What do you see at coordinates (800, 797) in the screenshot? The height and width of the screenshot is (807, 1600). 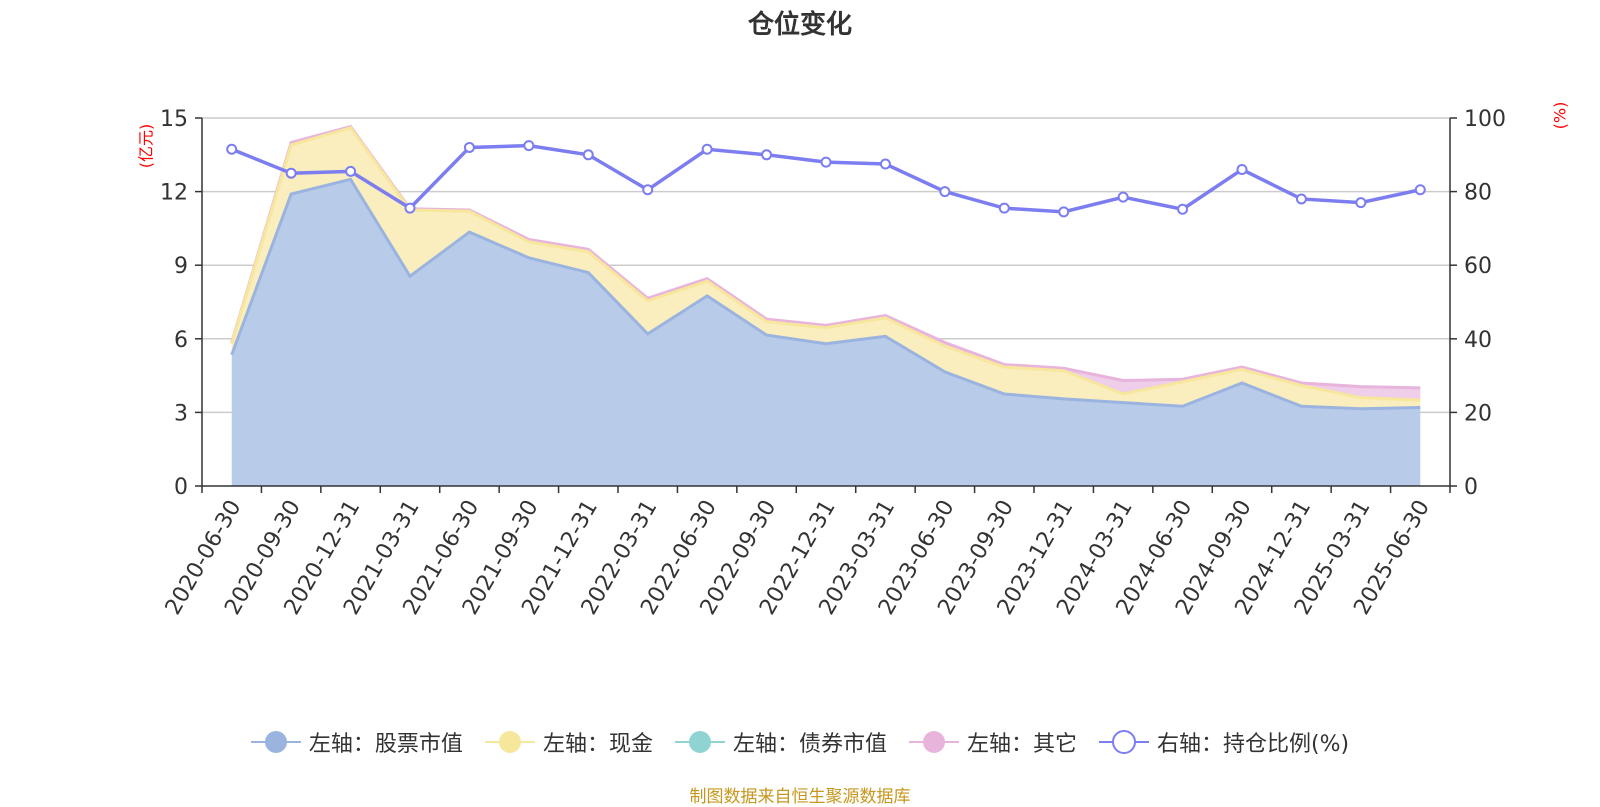 I see `data-source-note: 制图数据来自恒生聚源数据库` at bounding box center [800, 797].